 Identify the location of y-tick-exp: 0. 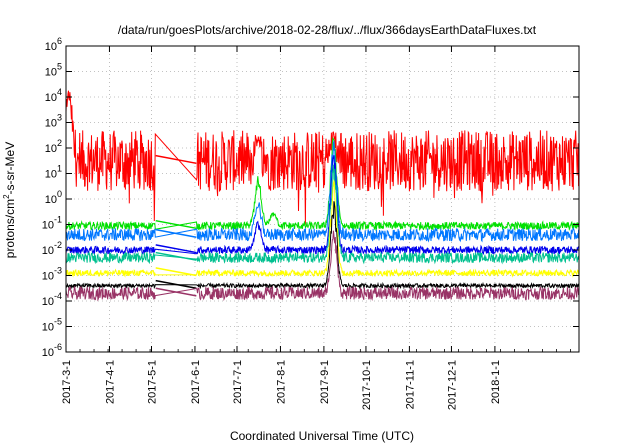
(59, 194).